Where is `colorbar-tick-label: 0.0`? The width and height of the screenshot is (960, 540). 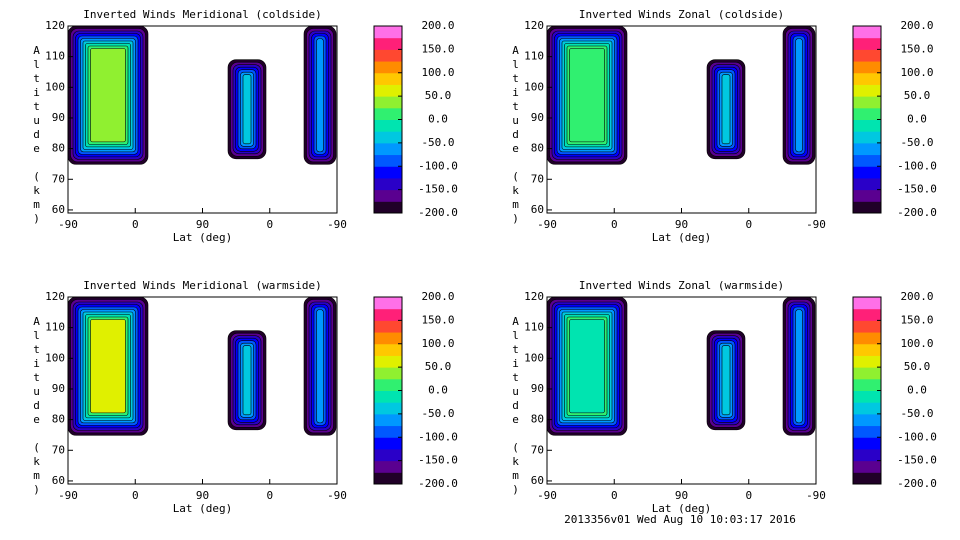
colorbar-tick-label: 0.0 is located at coordinates (438, 119).